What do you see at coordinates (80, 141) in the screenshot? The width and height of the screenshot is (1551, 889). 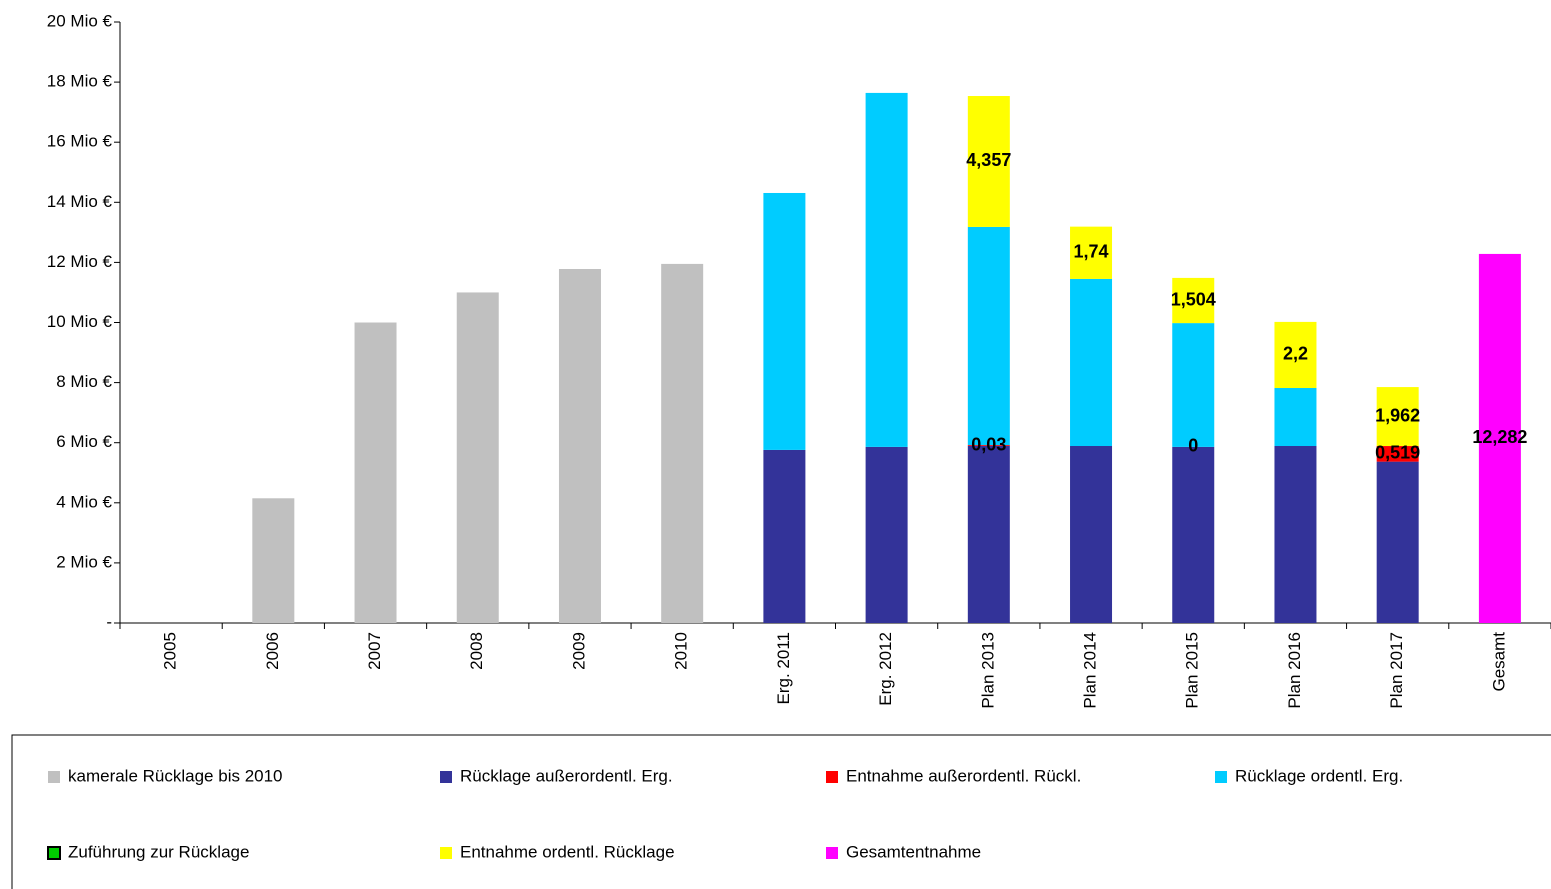 I see `y-tick-label: 16 Mio €` at bounding box center [80, 141].